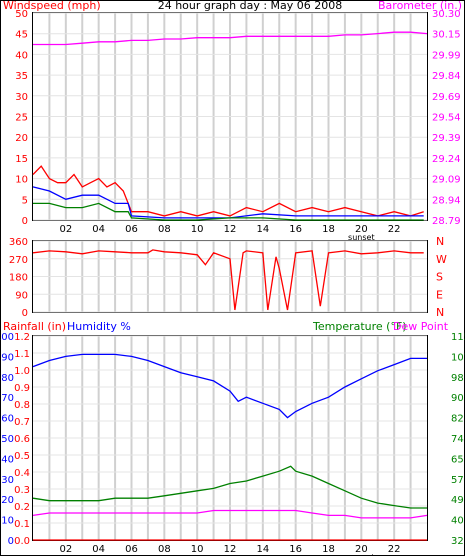  Describe the element at coordinates (457, 480) in the screenshot. I see `temperature-tick-label: 57` at that location.